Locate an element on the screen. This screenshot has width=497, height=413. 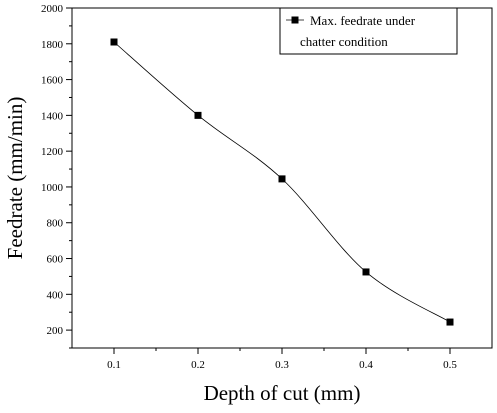
legend-label-line-1: Max. feedrate under is located at coordinates (363, 20).